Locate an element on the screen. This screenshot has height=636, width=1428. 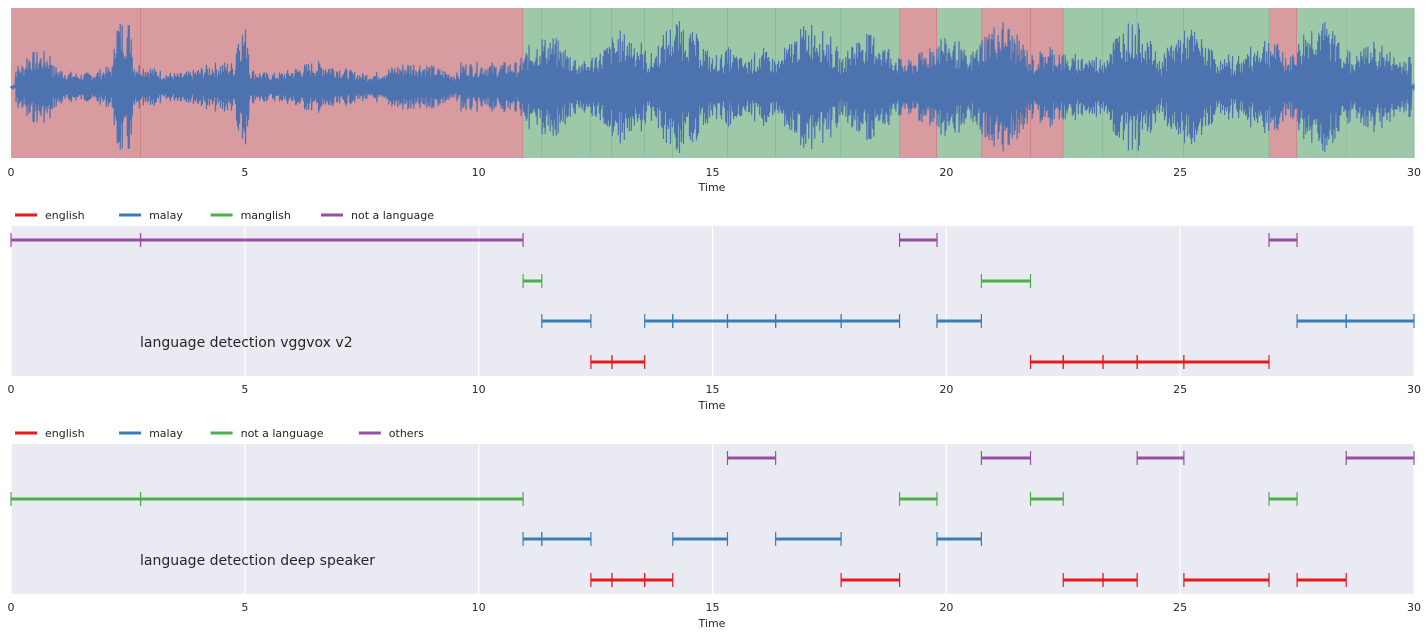
deep-speaker-x-ticks: 0 5 10 15 20 25 30 is located at coordinates (715, 607).